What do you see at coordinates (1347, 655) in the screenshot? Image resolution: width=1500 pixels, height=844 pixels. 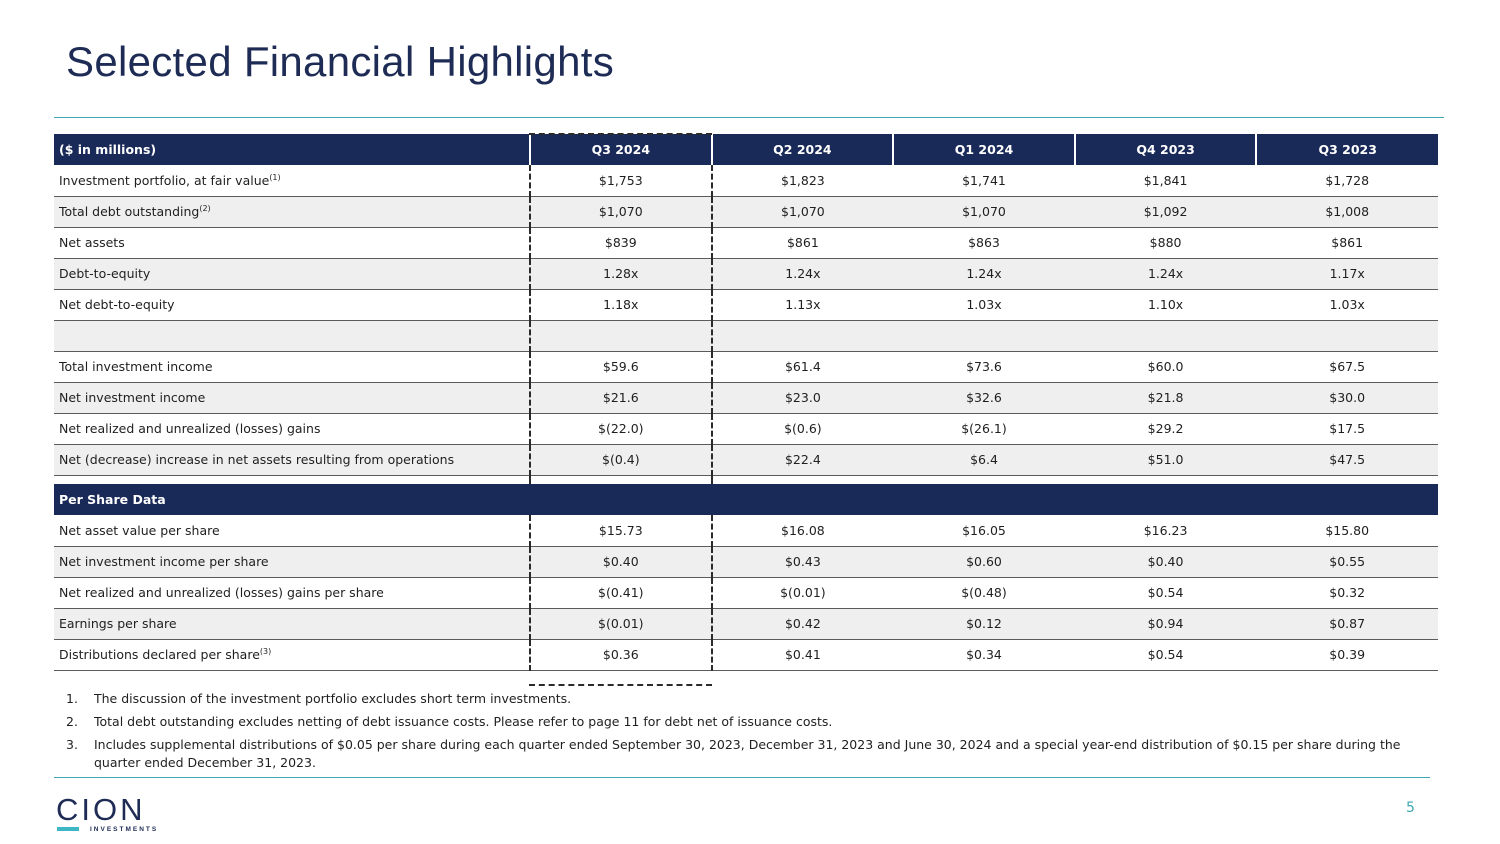 I see `table-cell: $0.39` at bounding box center [1347, 655].